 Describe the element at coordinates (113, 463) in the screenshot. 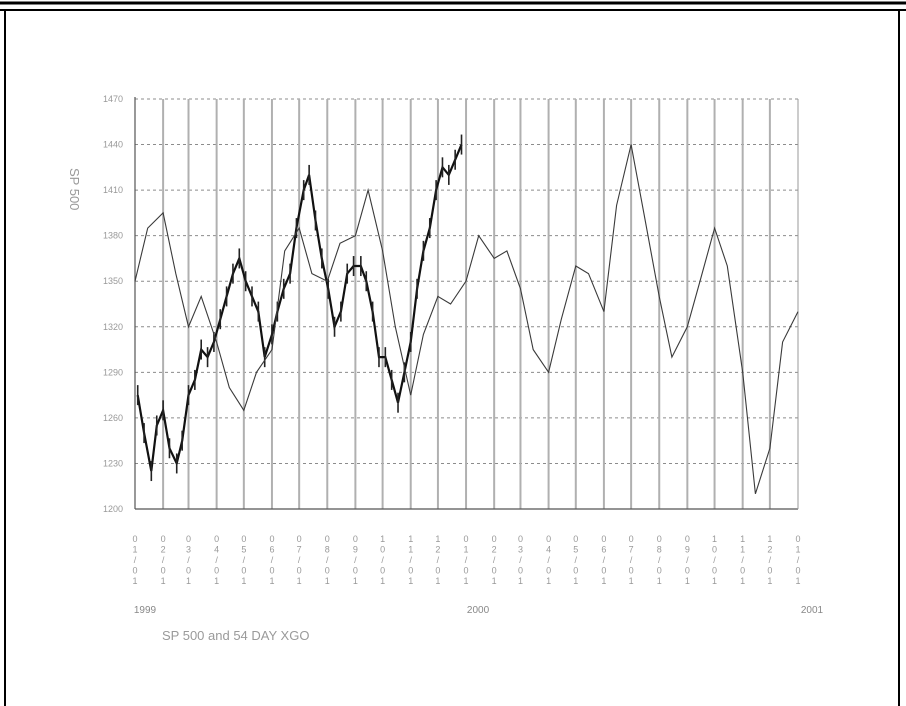

I see `y-tick-label: 1230` at that location.